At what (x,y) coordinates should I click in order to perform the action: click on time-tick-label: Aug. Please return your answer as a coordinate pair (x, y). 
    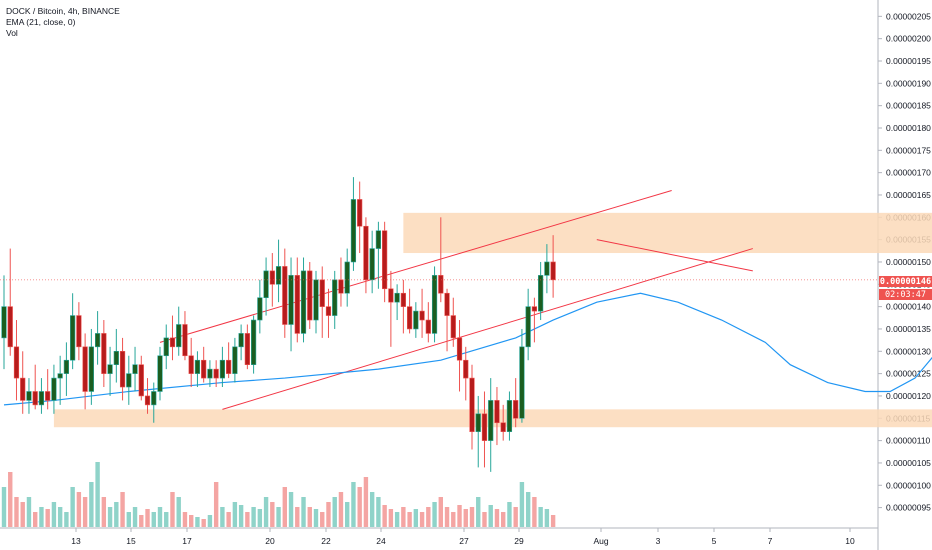
    Looking at the image, I should click on (600, 541).